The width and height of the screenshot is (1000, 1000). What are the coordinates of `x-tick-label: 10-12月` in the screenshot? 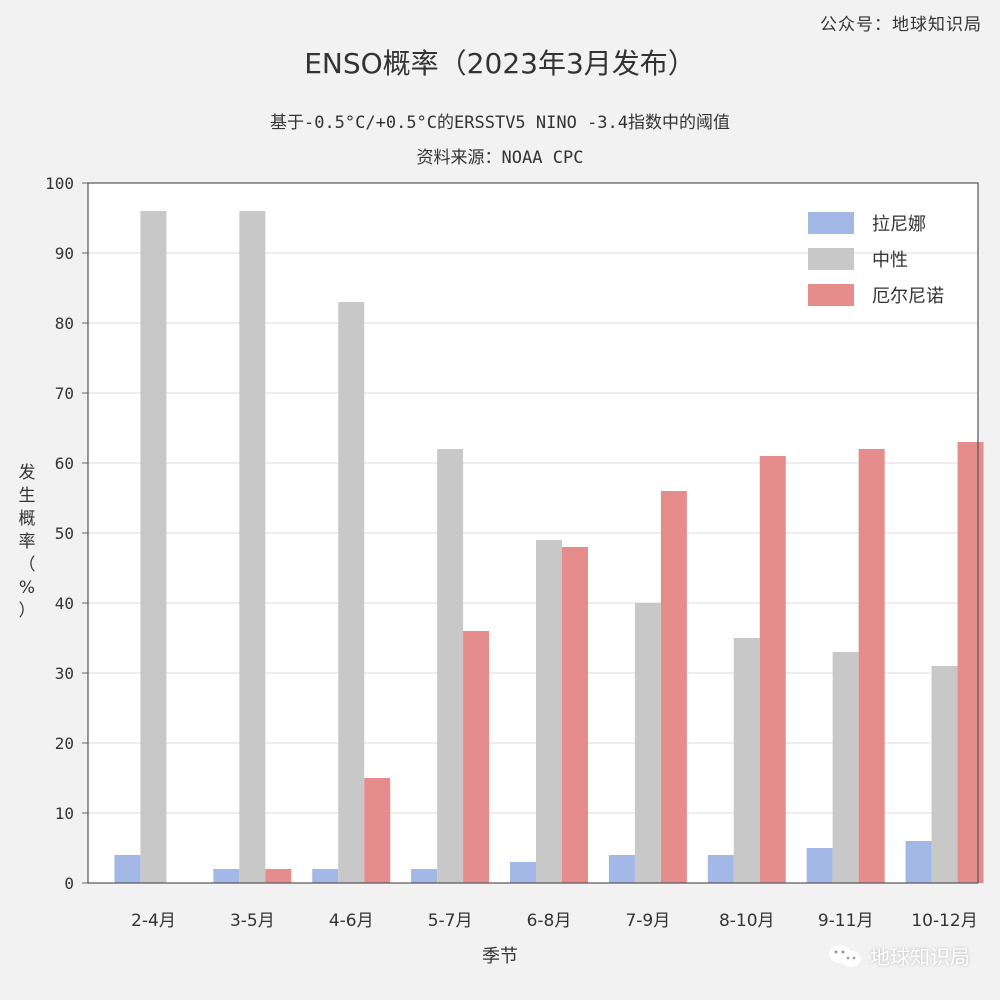 It's located at (944, 921).